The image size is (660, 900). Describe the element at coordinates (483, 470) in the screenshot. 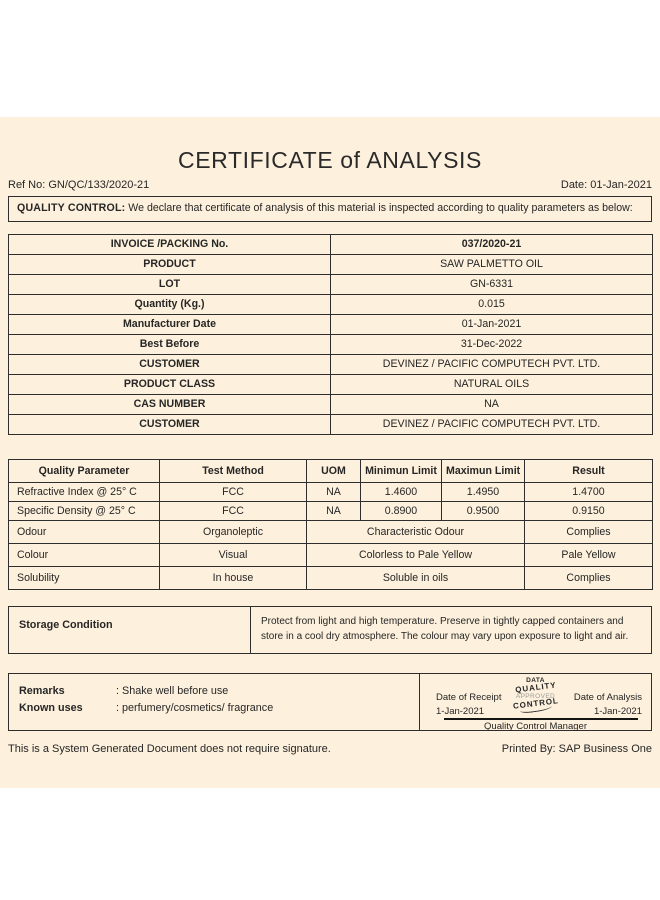

I see `column-header: Maximun Limit` at that location.